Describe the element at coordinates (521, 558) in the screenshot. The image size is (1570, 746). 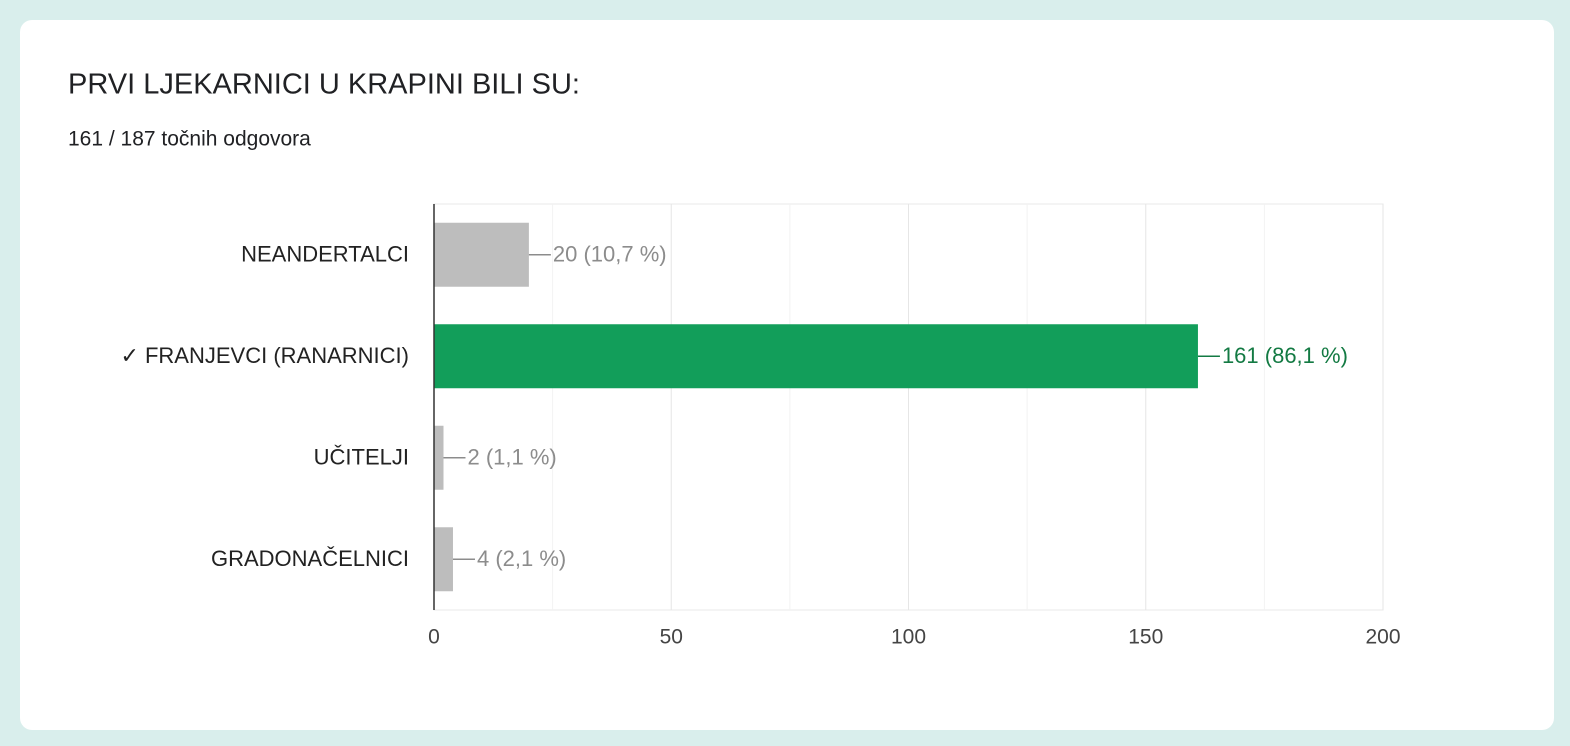
I see `value-label: 4 (2,1 %)` at that location.